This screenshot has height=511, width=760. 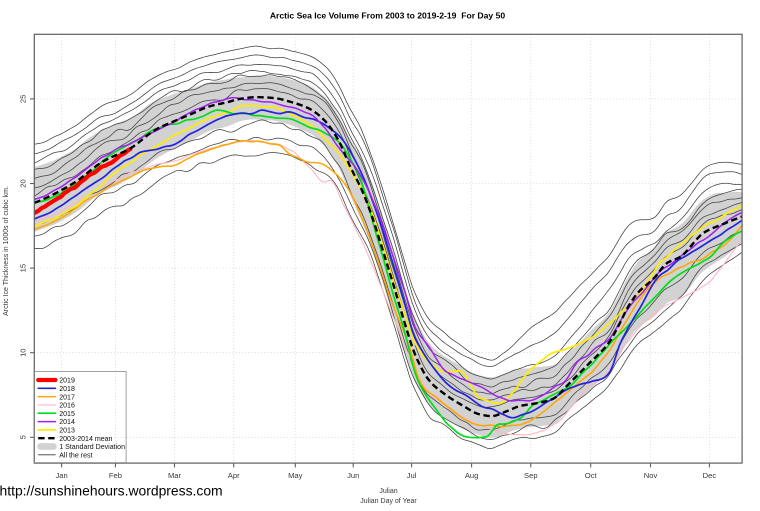 What do you see at coordinates (23, 352) in the screenshot?
I see `svg-text: 10` at bounding box center [23, 352].